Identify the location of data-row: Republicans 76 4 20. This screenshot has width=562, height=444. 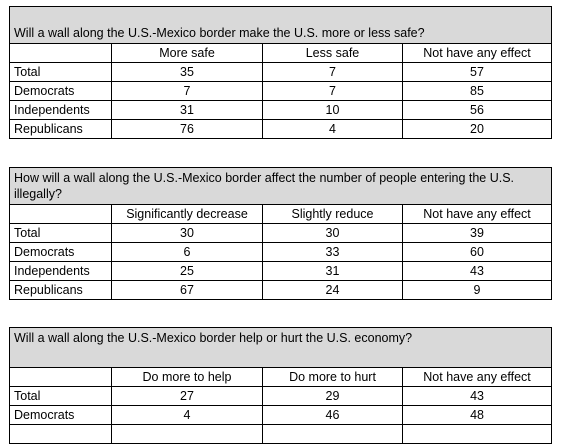
(281, 129).